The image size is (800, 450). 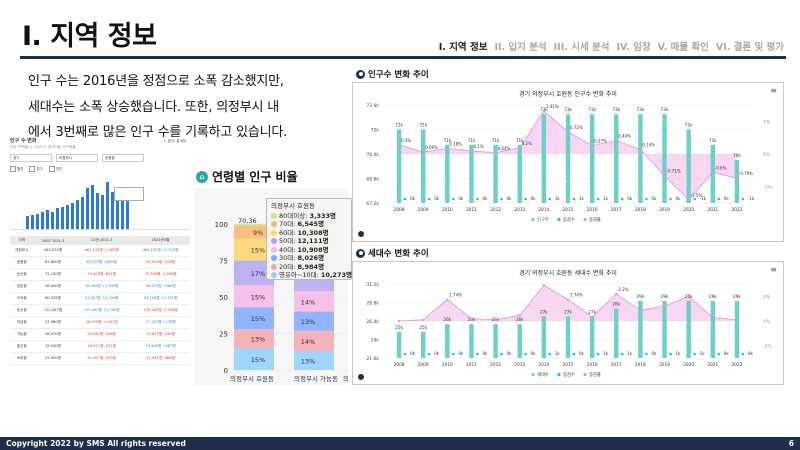 What do you see at coordinates (595, 219) in the screenshot?
I see `legend-label: 증감률` at bounding box center [595, 219].